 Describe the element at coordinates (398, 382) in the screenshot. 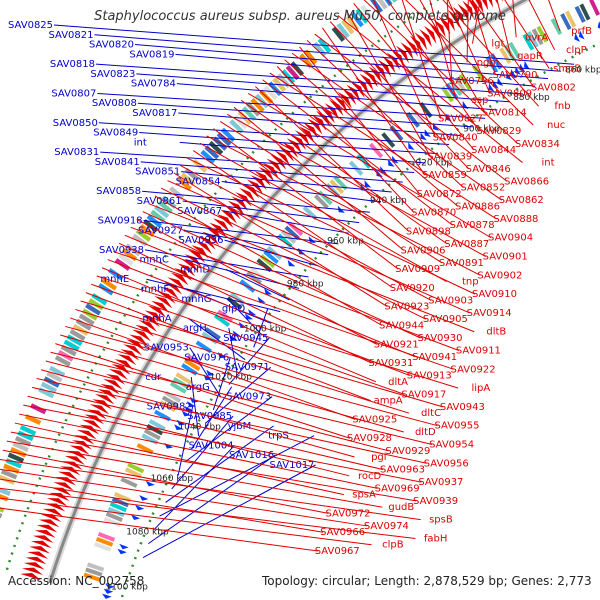

I see `plus-strand-gene-label: dltA` at that location.